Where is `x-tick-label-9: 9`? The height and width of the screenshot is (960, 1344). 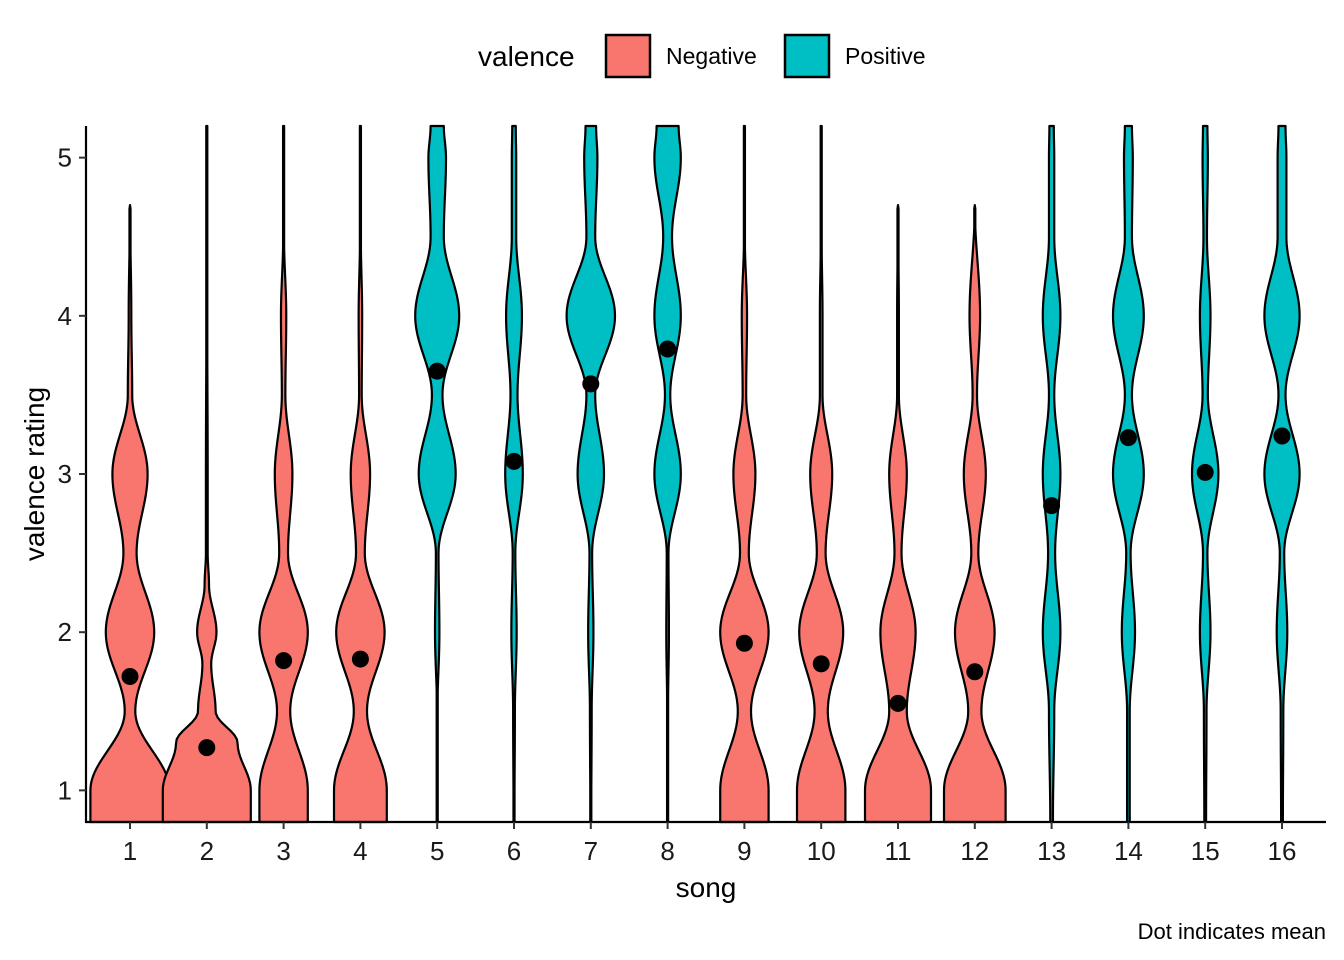 x-tick-label-9: 9 is located at coordinates (744, 851).